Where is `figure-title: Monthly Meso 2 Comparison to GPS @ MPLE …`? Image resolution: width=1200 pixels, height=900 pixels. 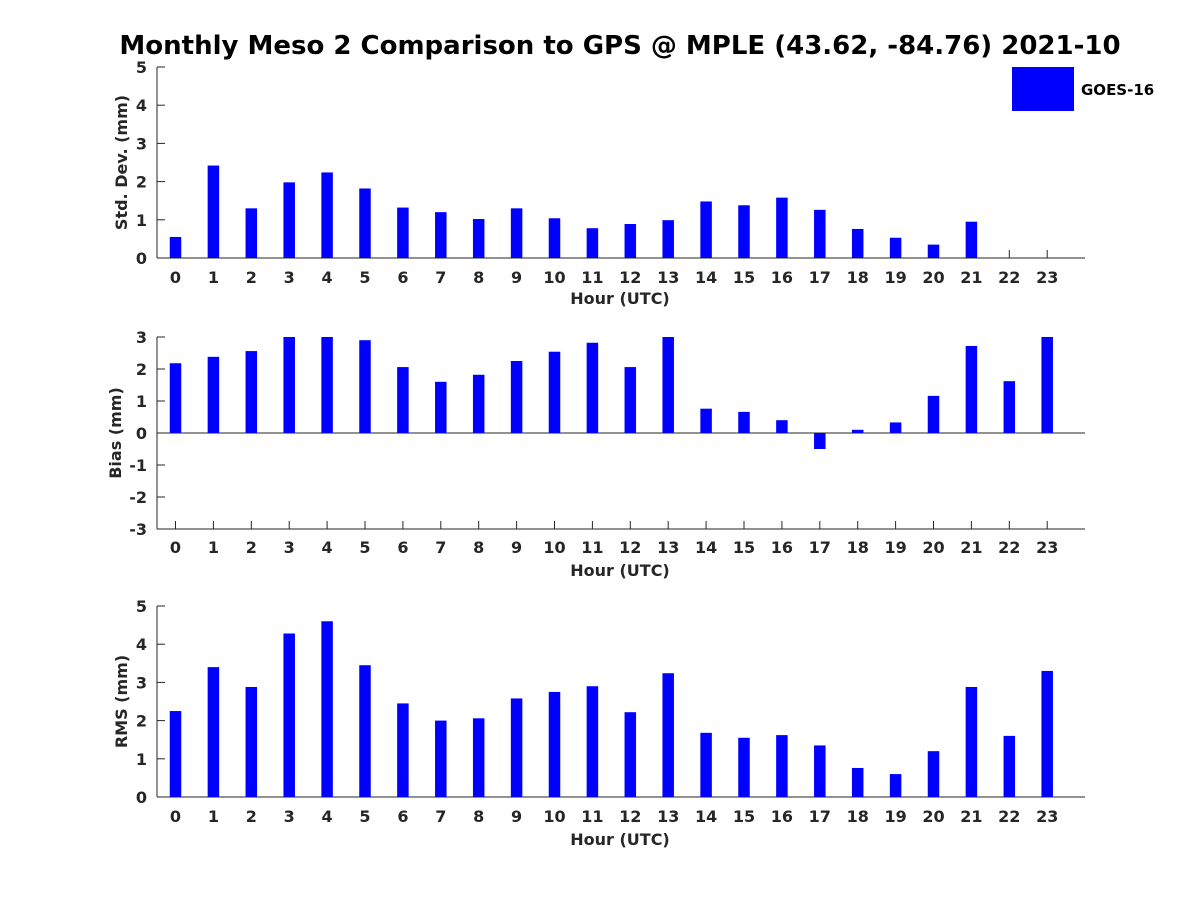
figure-title: Monthly Meso 2 Comparison to GPS @ MPLE … is located at coordinates (619, 46).